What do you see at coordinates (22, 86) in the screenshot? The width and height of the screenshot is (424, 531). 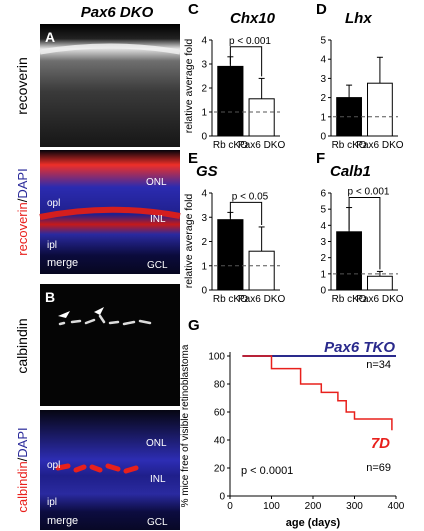 I see `panel-a-side-label: recoverin` at bounding box center [22, 86].